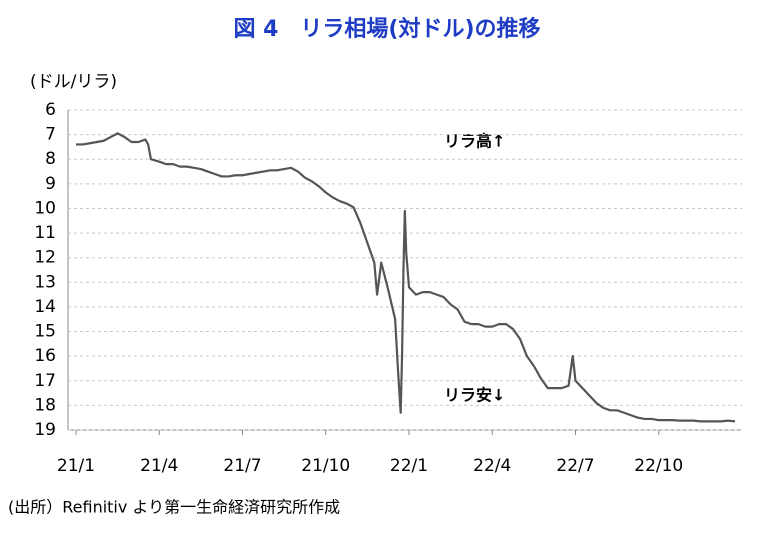 Image resolution: width=774 pixels, height=544 pixels. I want to click on x-tick-label: 21/1, so click(76, 466).